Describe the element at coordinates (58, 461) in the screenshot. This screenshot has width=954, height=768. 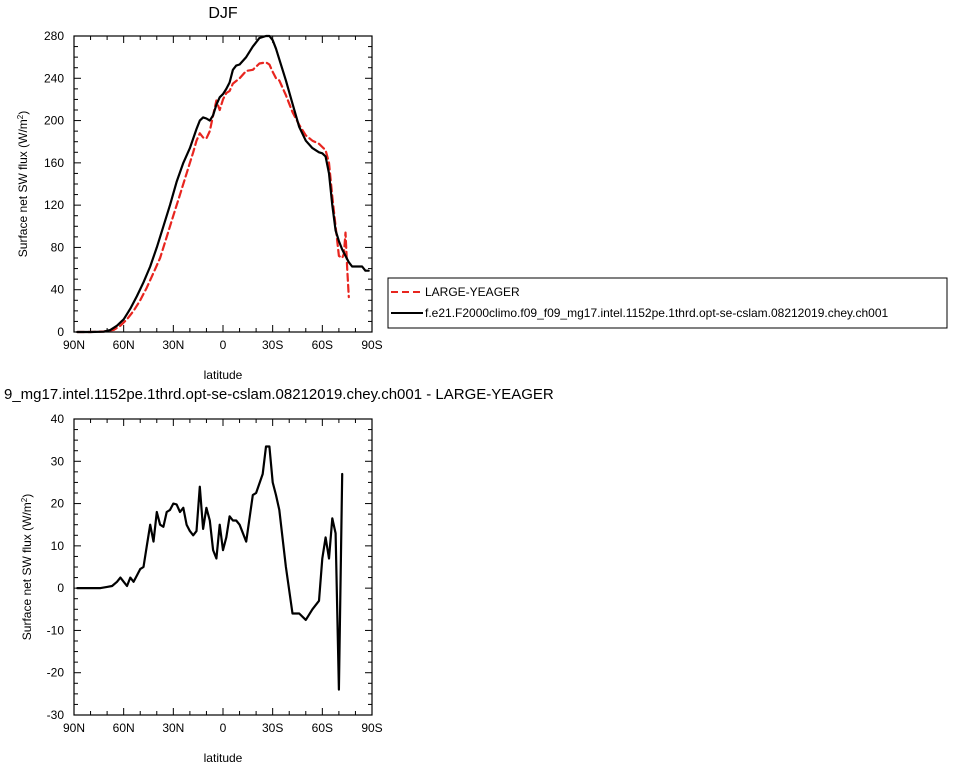
I see `y-tick-label: 30` at that location.